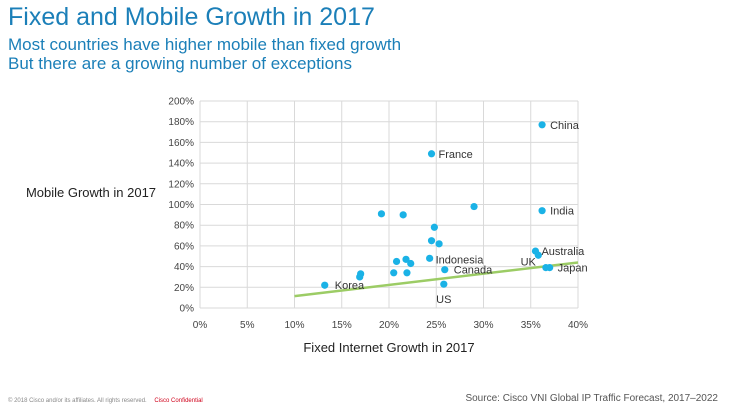  What do you see at coordinates (563, 252) in the screenshot?
I see `point-label-australia: Australia` at bounding box center [563, 252].